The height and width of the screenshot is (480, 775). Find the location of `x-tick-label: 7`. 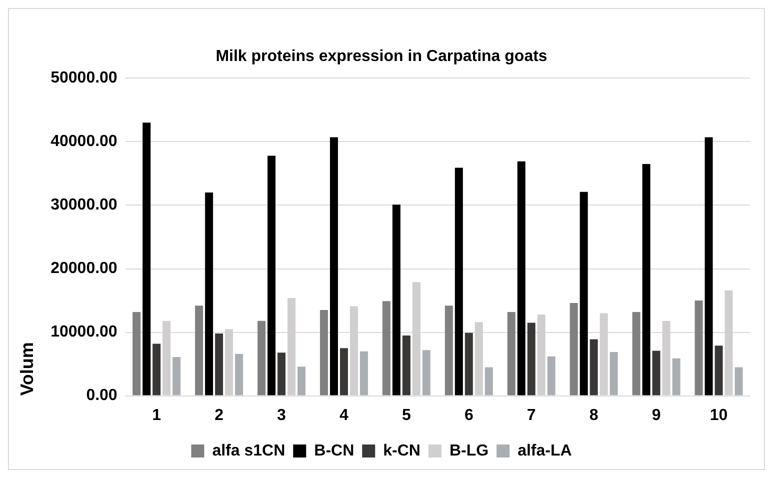

x-tick-label: 7 is located at coordinates (531, 415).